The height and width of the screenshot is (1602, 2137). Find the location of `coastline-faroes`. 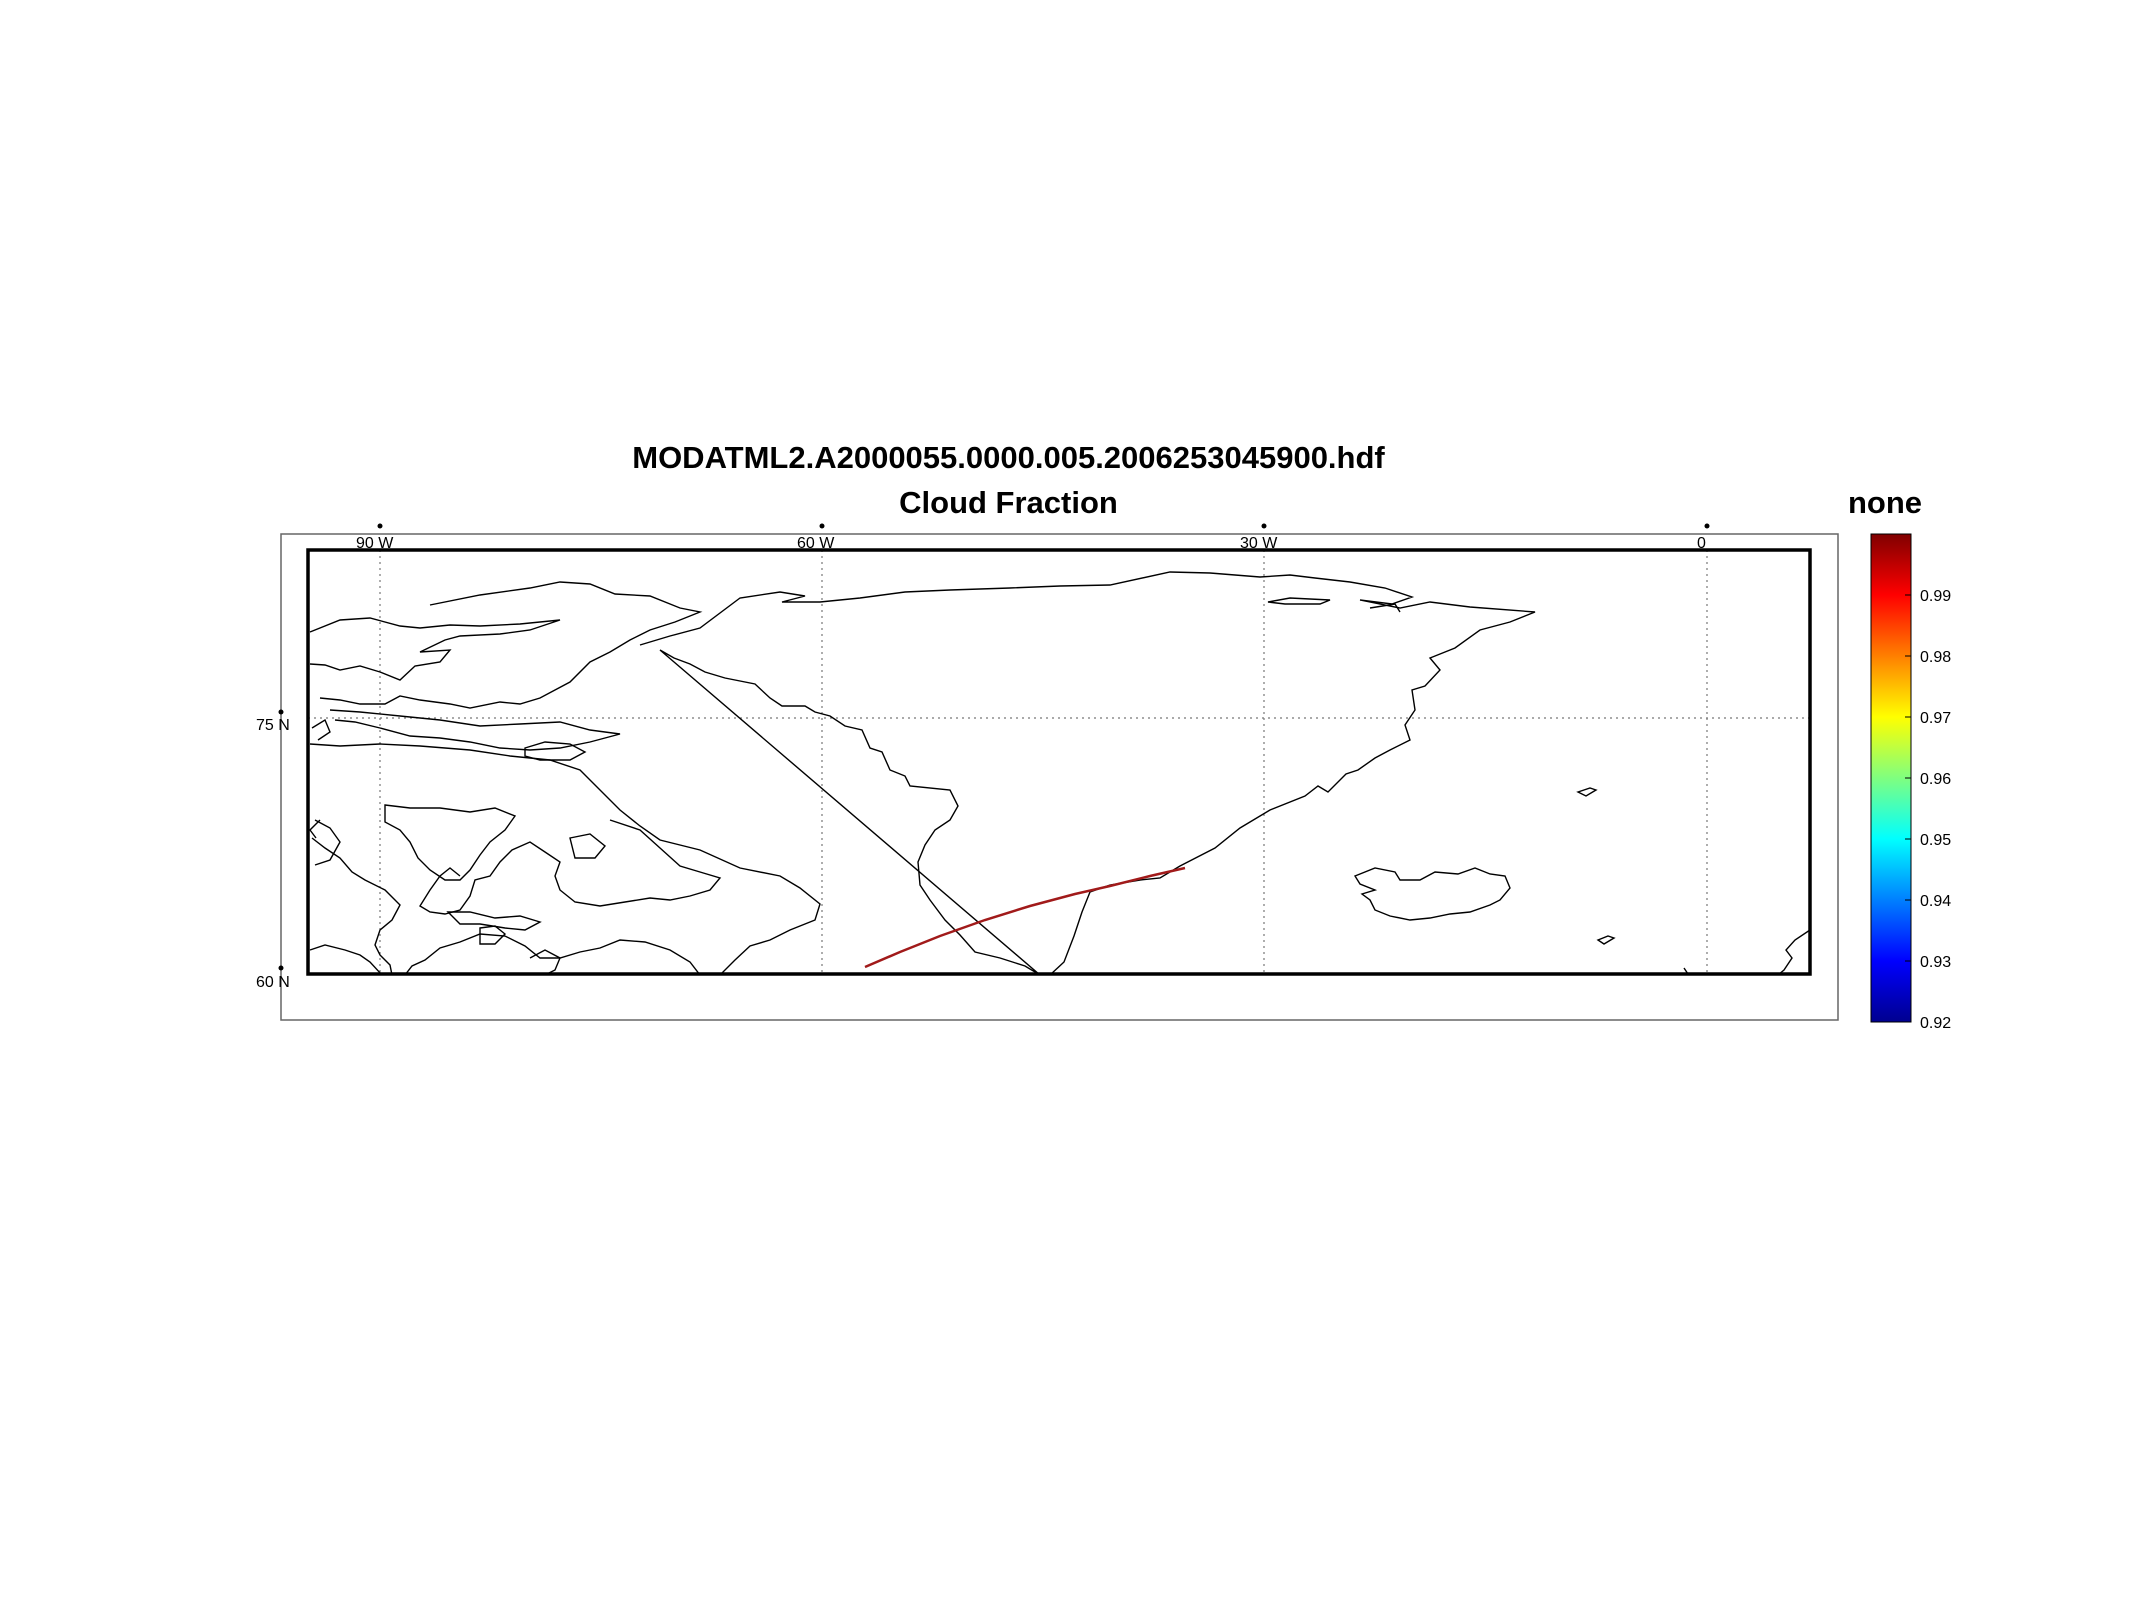

coastline-faroes is located at coordinates (1606, 940).